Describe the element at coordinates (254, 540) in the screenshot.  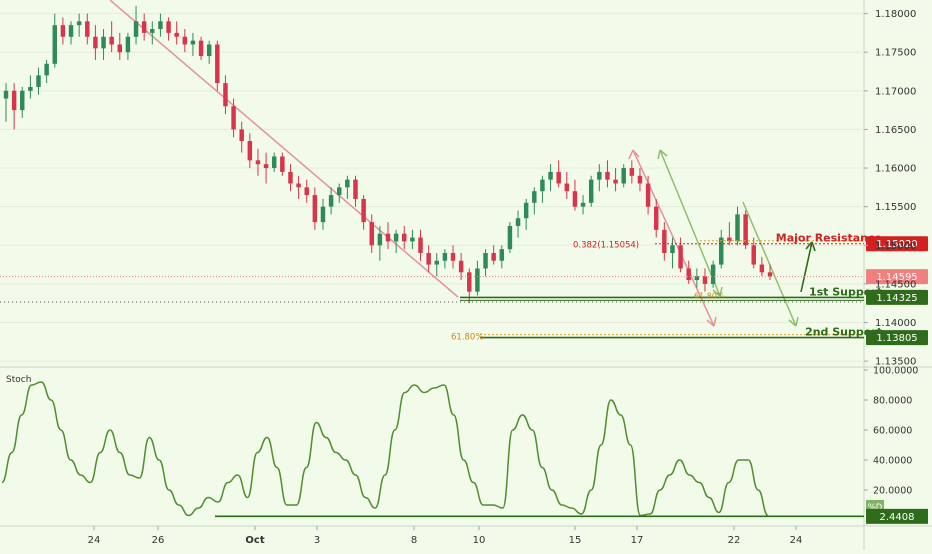
I see `time-axis-tick-label: Oct` at that location.